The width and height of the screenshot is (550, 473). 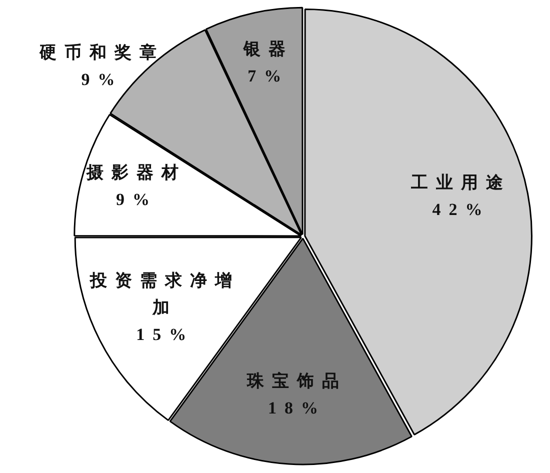 I want to click on slice-label: 投资需求净增加, so click(x=164, y=294).